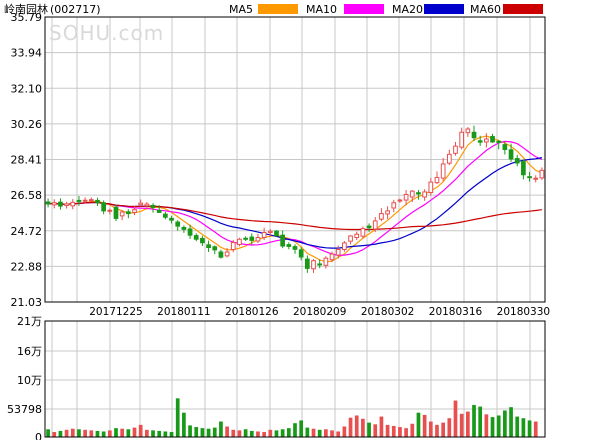 This screenshot has height=440, width=600. I want to click on volume-bars, so click(292, 417).